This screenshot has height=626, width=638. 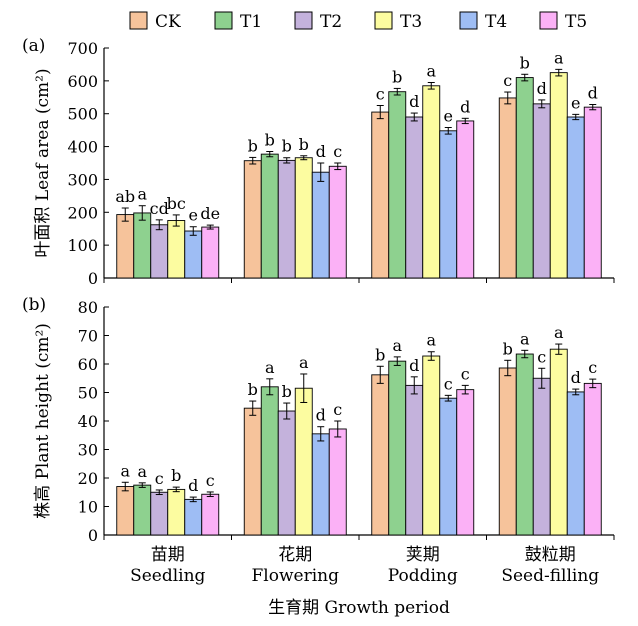 I want to click on legend-swatch-t5, so click(x=548, y=20).